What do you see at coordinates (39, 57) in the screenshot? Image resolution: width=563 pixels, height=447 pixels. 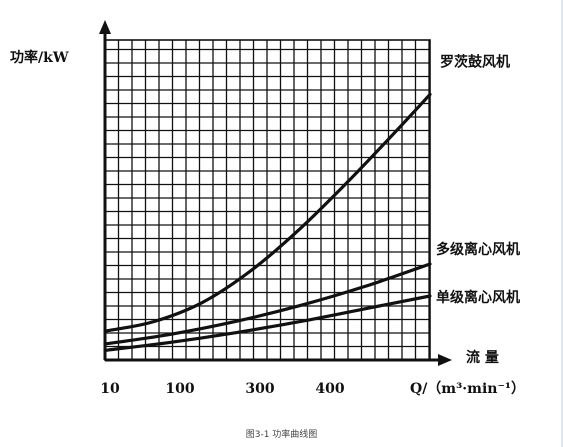 I see `y-axis-title: 功率/kW` at bounding box center [39, 57].